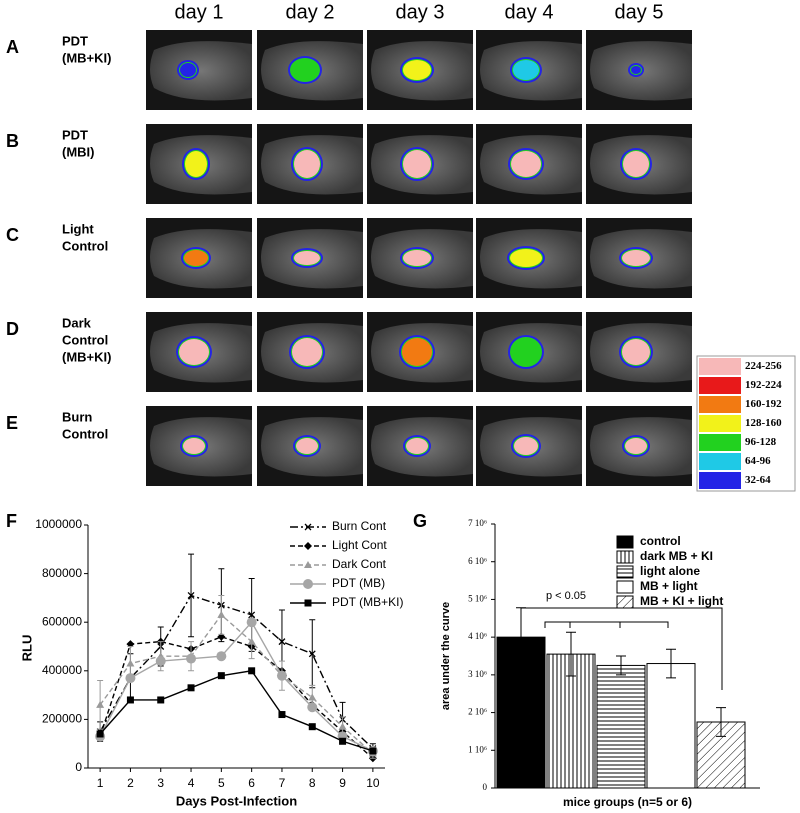 The height and width of the screenshot is (813, 800). Describe the element at coordinates (566, 596) in the screenshot. I see `annotation: p < 0.05` at that location.